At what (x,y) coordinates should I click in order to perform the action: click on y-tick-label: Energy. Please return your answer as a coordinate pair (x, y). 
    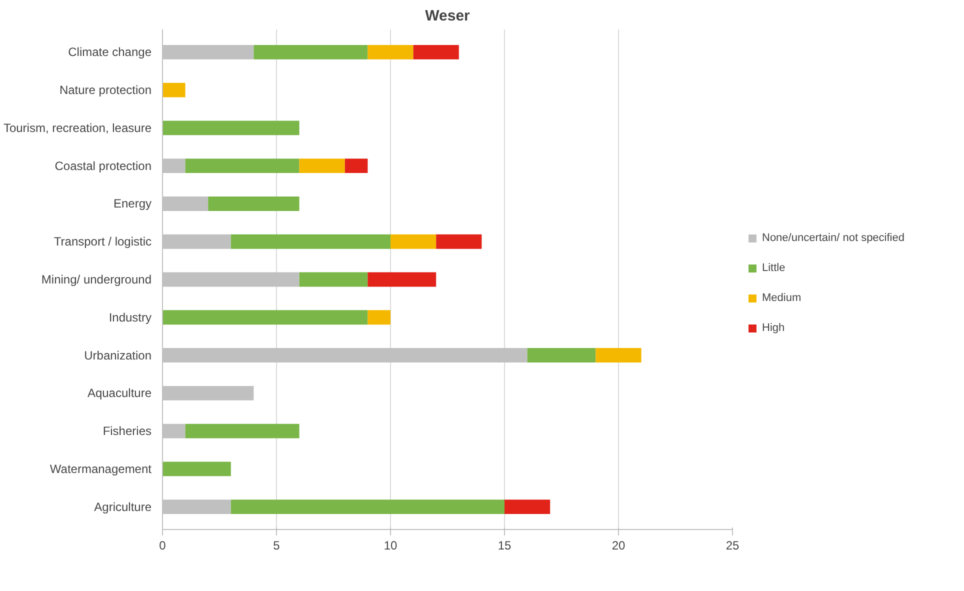
    Looking at the image, I should click on (132, 203).